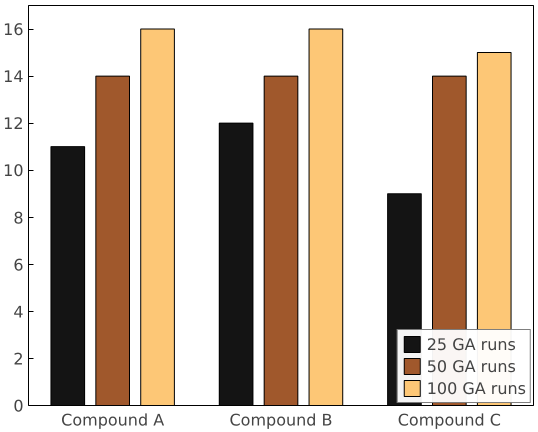  What do you see at coordinates (471, 366) in the screenshot?
I see `legend-label: 50 GA runs` at bounding box center [471, 366].